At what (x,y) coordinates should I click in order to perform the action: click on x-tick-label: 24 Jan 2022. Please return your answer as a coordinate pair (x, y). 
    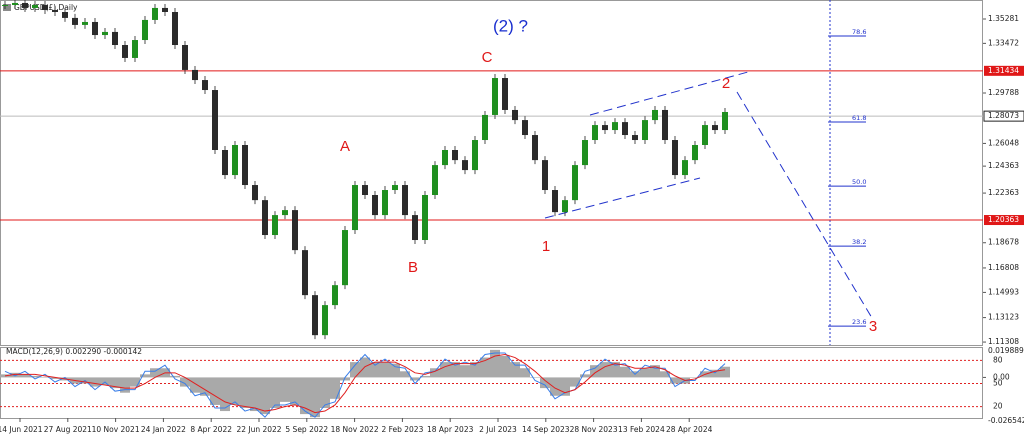
    Looking at the image, I should click on (163, 429).